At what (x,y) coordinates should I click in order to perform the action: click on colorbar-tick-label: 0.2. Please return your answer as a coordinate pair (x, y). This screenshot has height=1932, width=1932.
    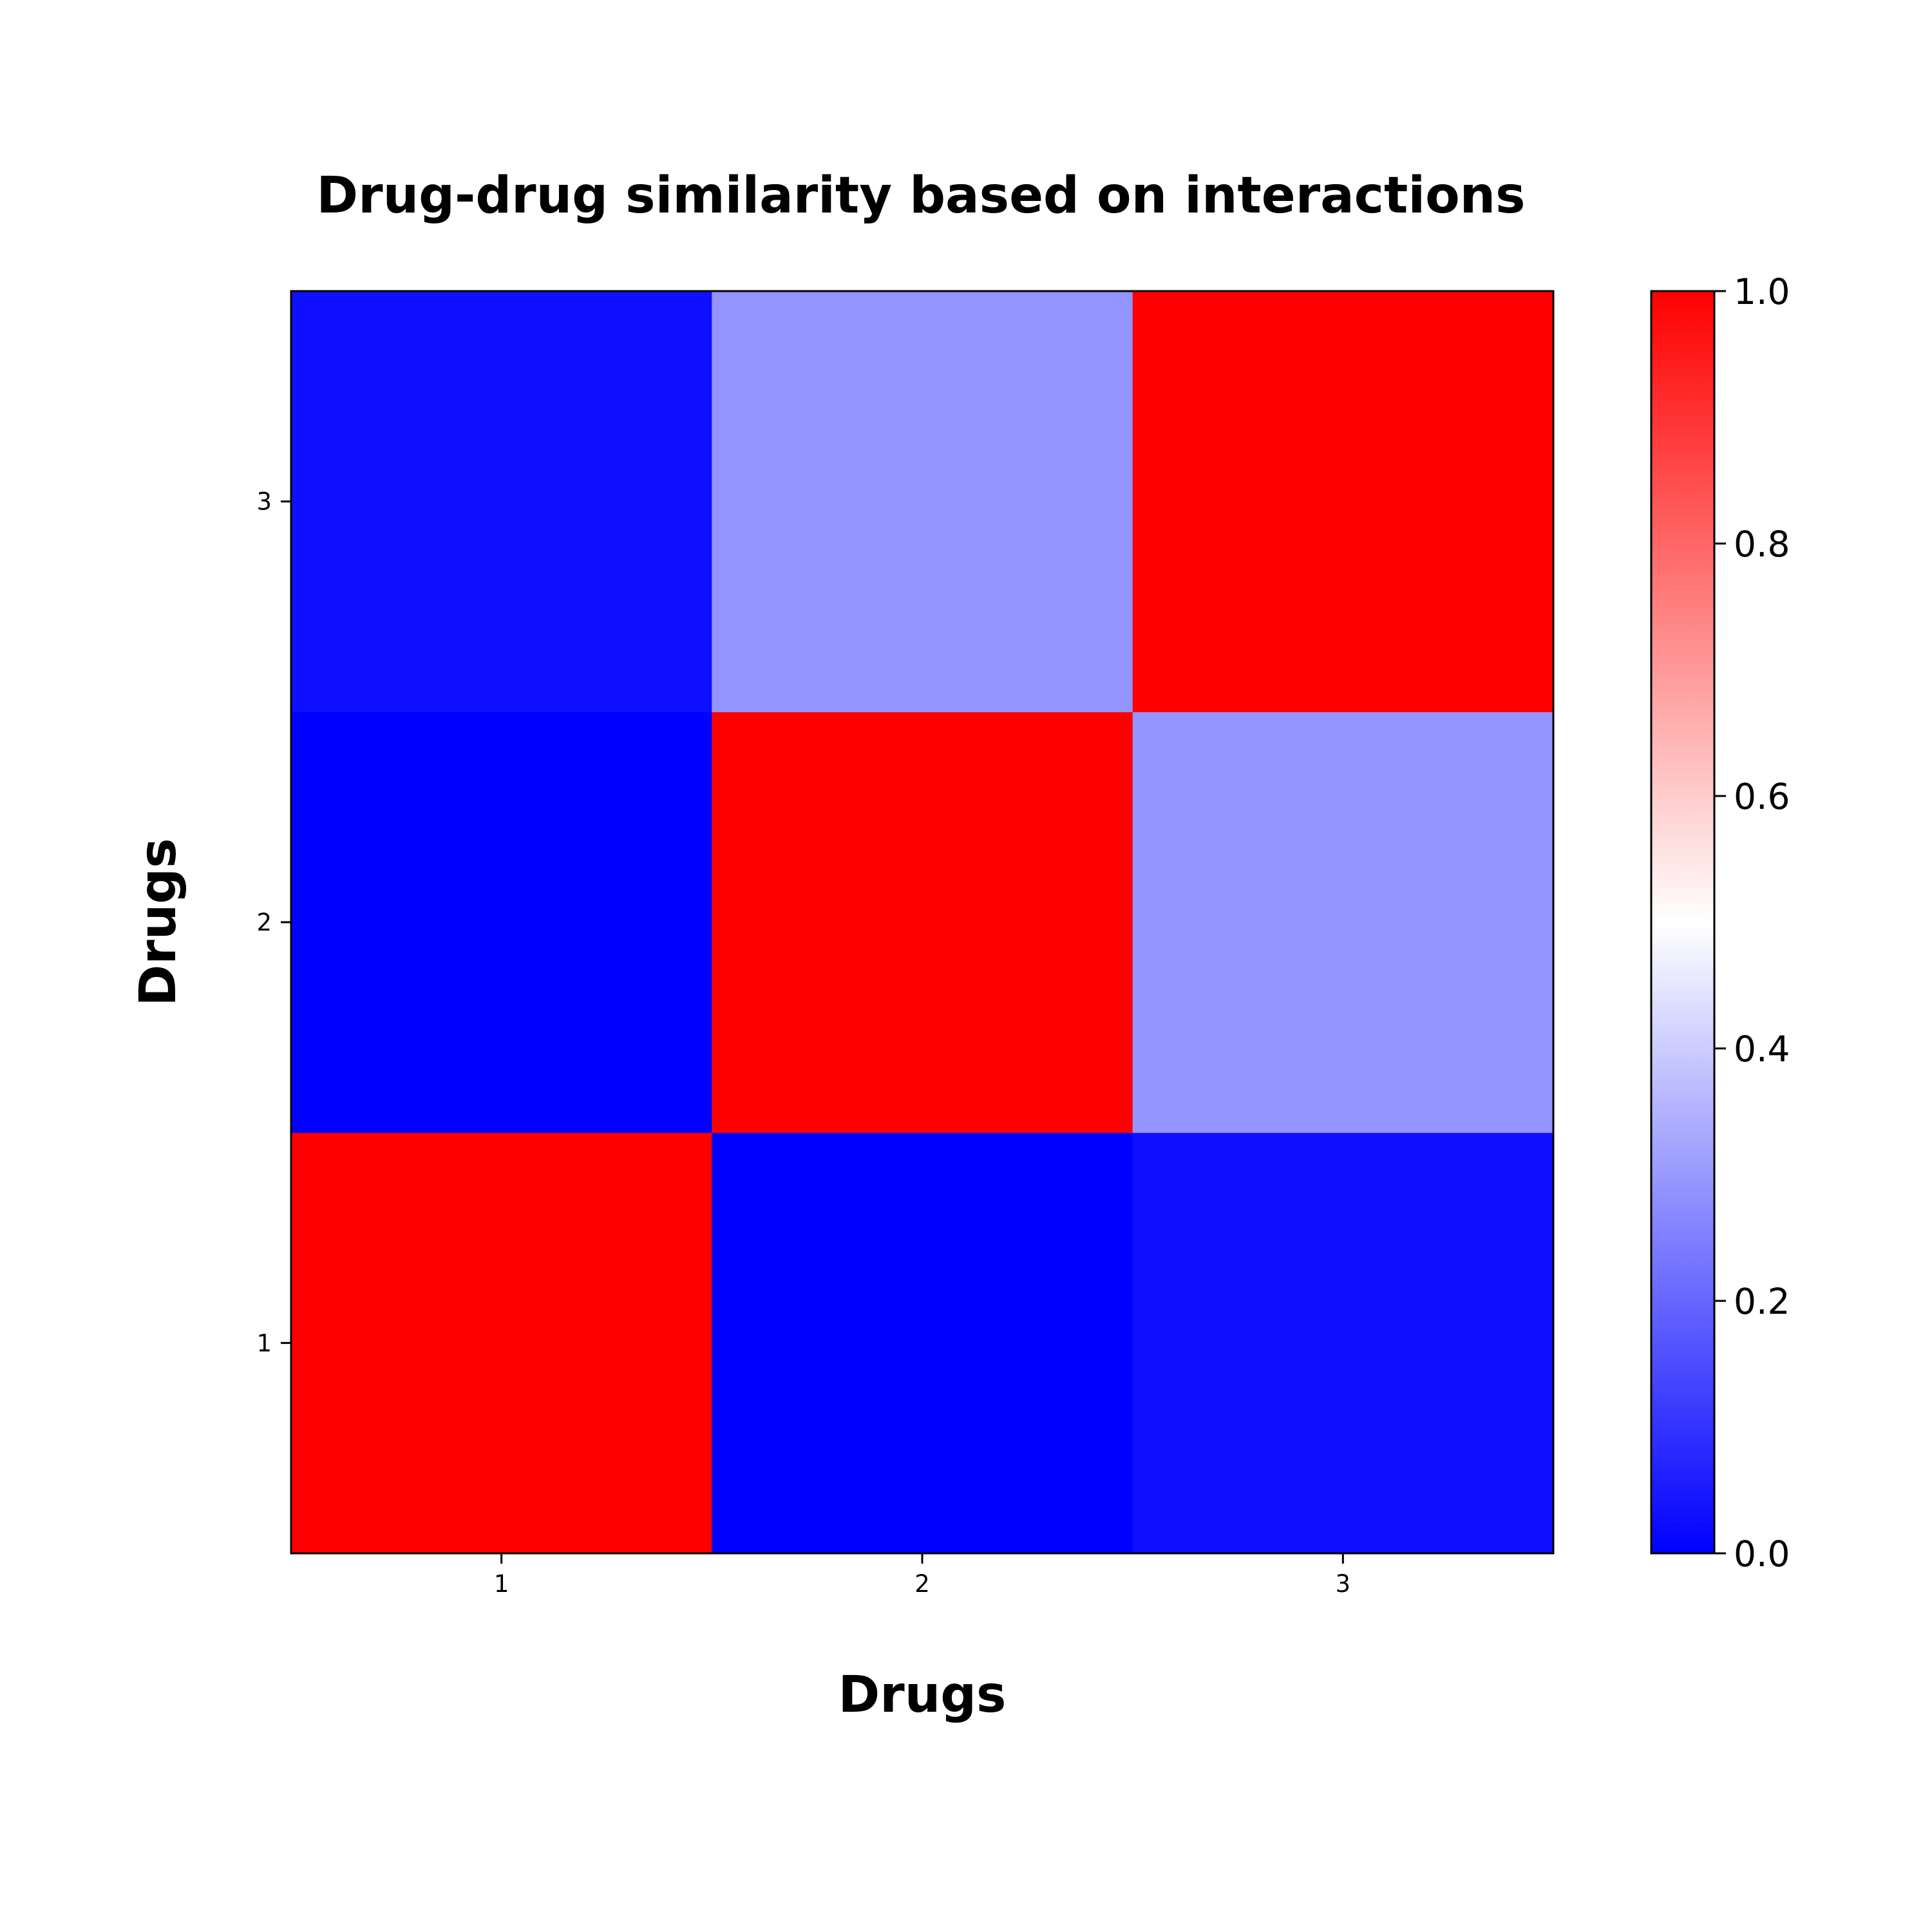
    Looking at the image, I should click on (1762, 1301).